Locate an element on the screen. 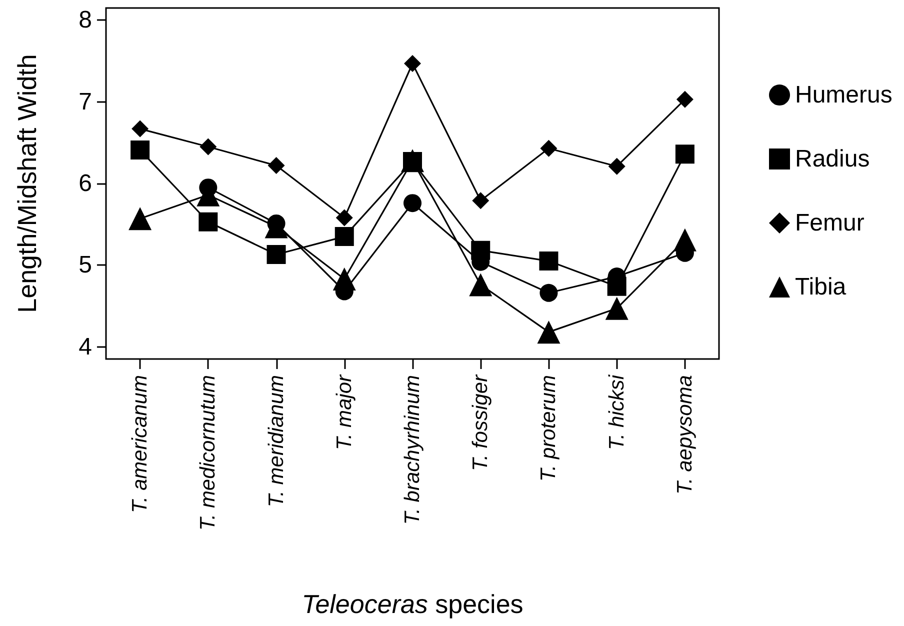  y-axis-title: Length/Midshaft Width is located at coordinates (27, 183).